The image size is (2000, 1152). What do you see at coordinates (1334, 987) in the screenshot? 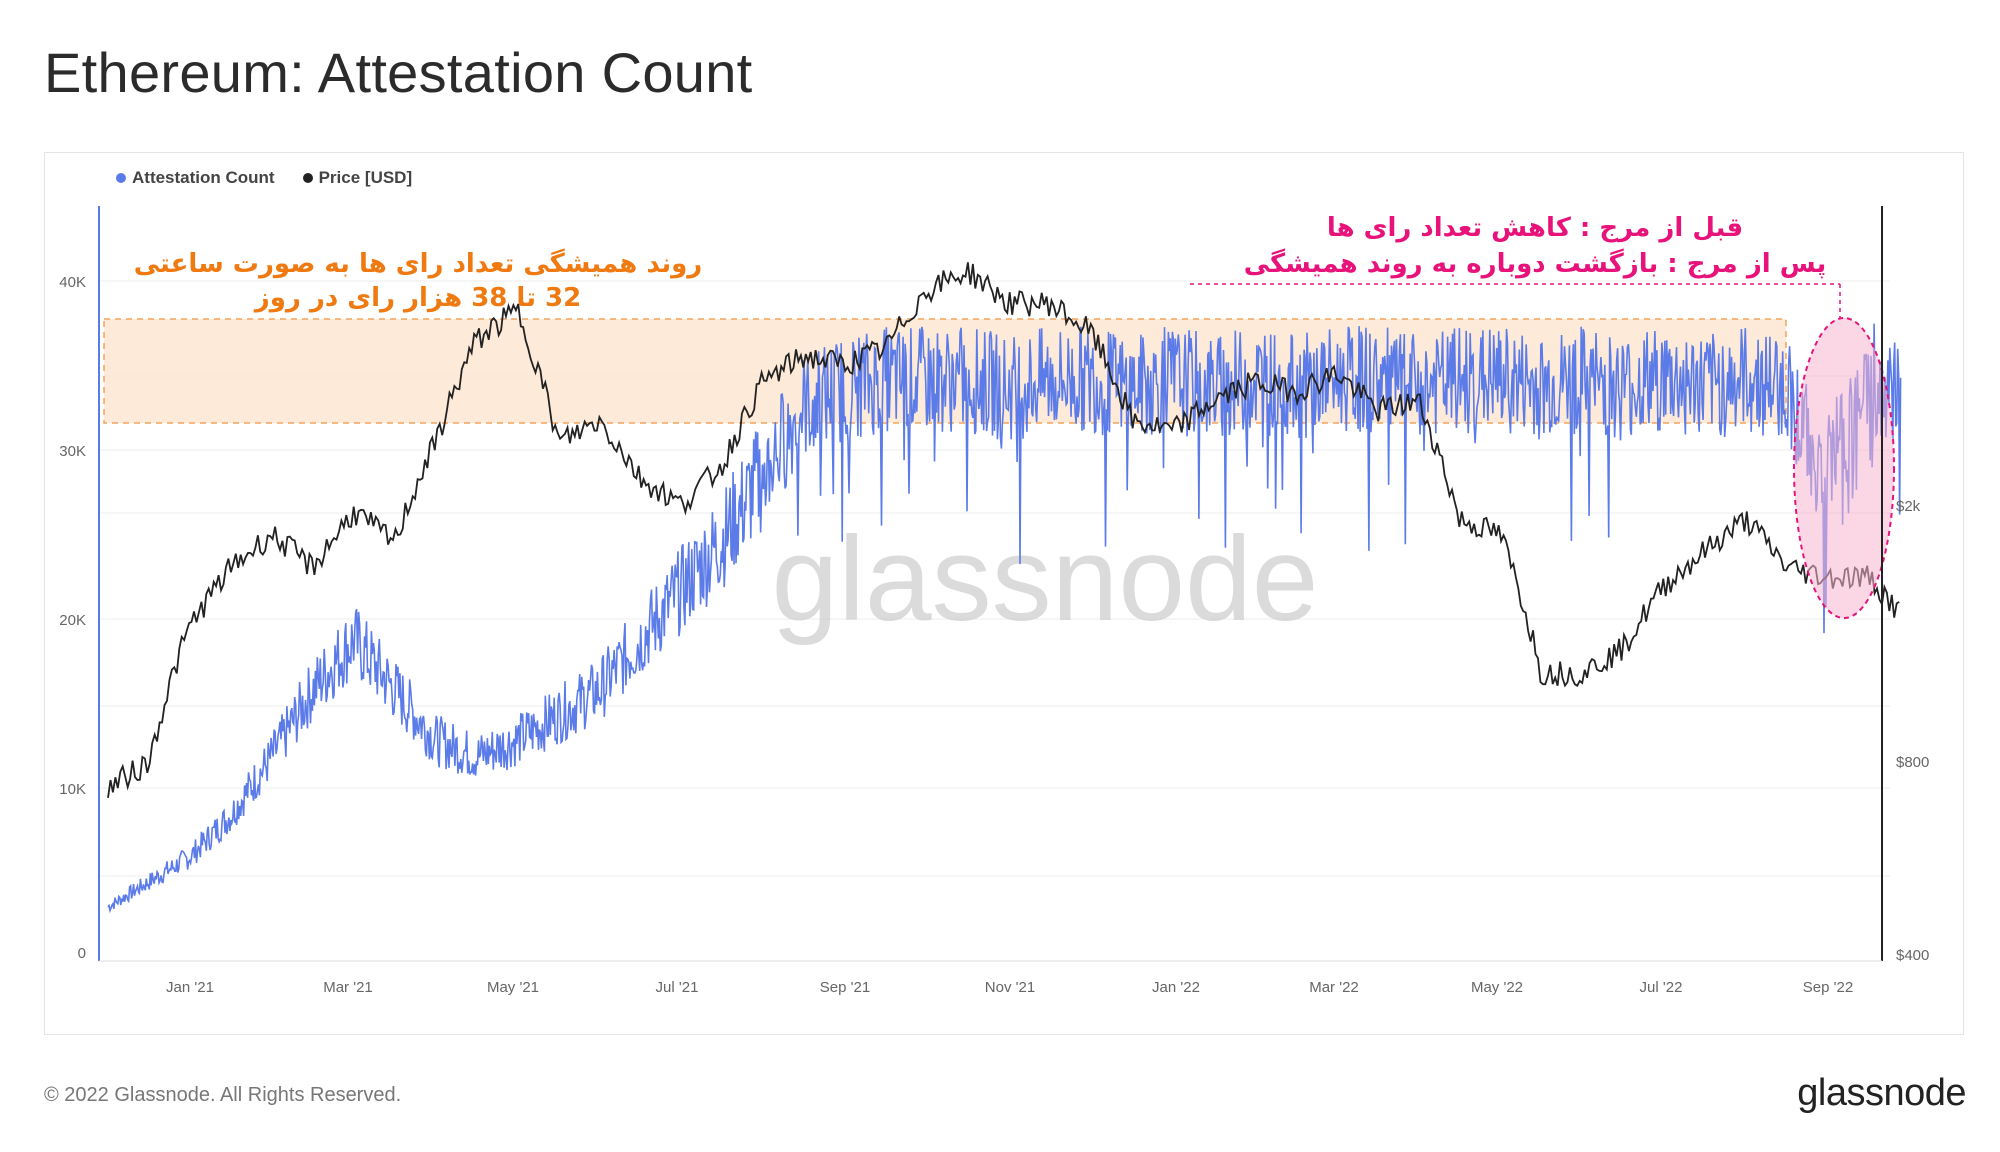
I see `x-tick-mar22: Mar '22` at bounding box center [1334, 987].